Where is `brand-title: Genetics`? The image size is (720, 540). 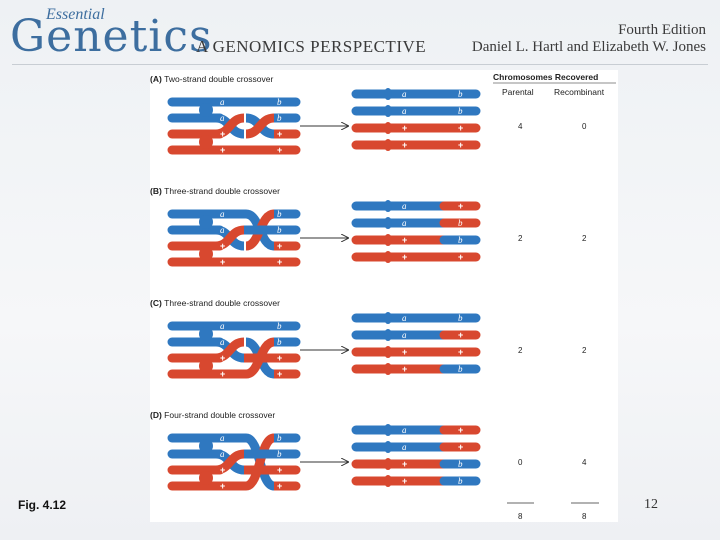
brand-title: Genetics is located at coordinates (111, 36).